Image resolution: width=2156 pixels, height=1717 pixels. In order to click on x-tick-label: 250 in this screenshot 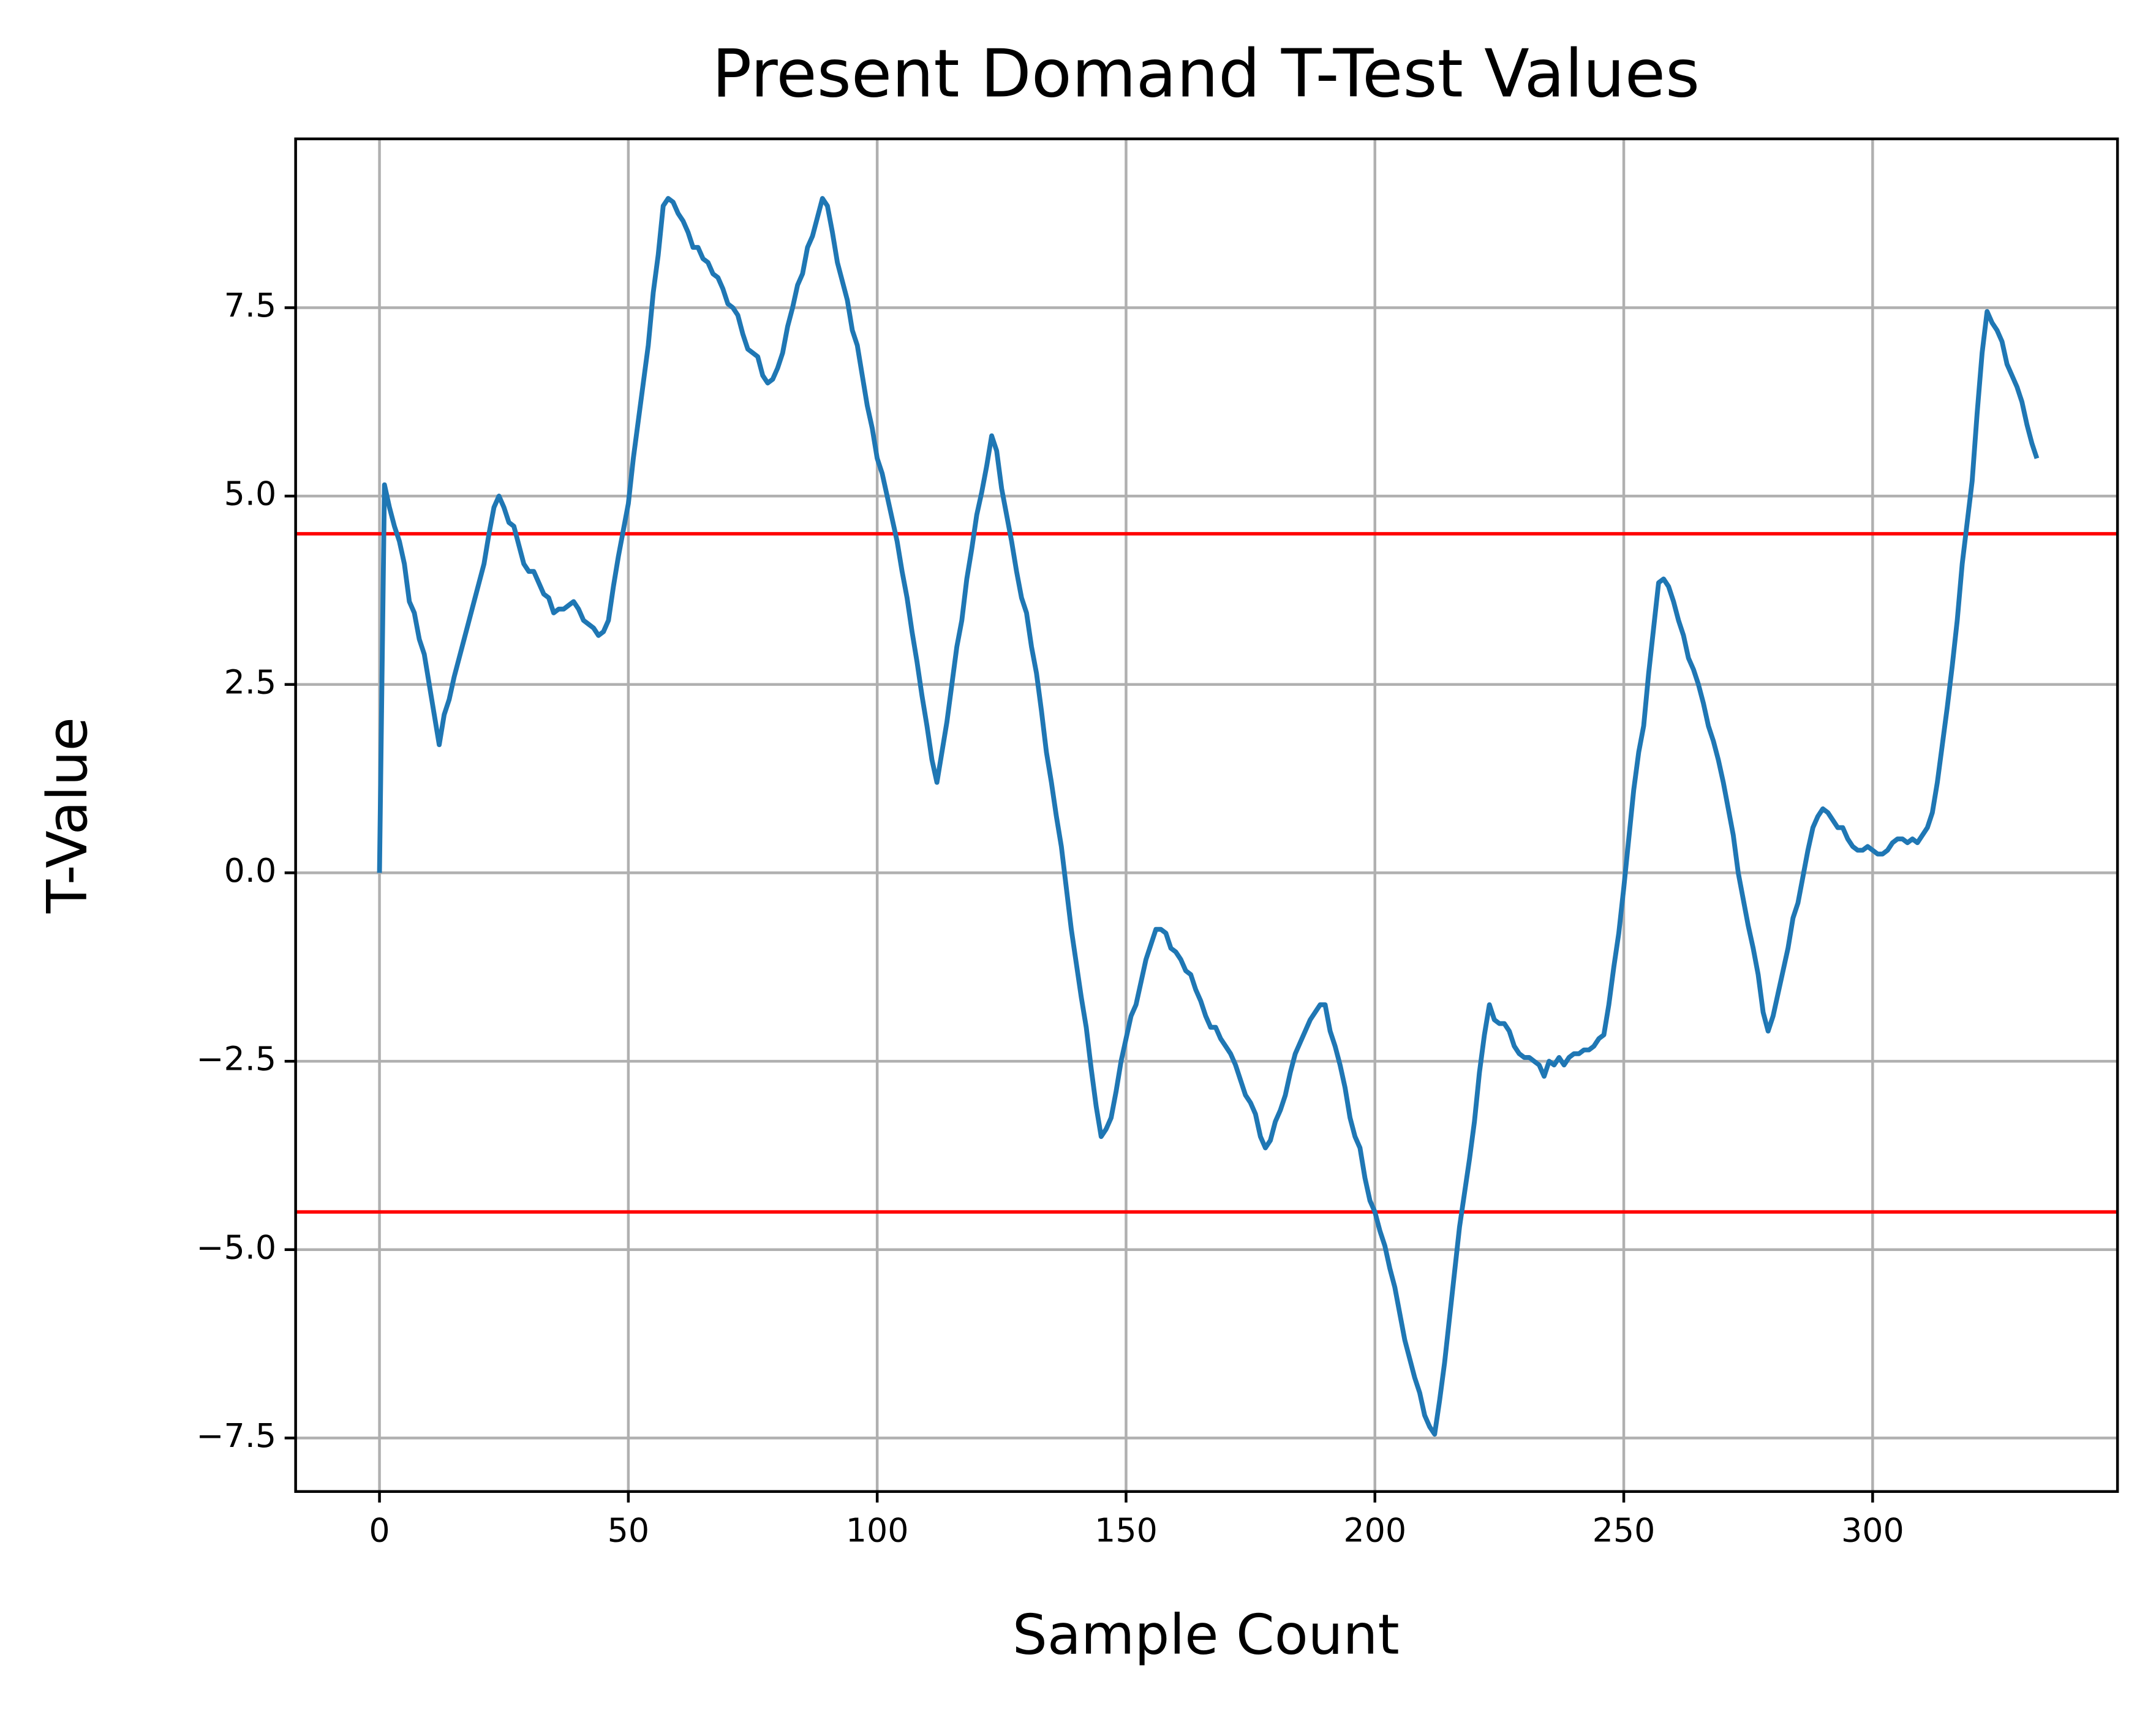, I will do `click(1624, 1530)`.